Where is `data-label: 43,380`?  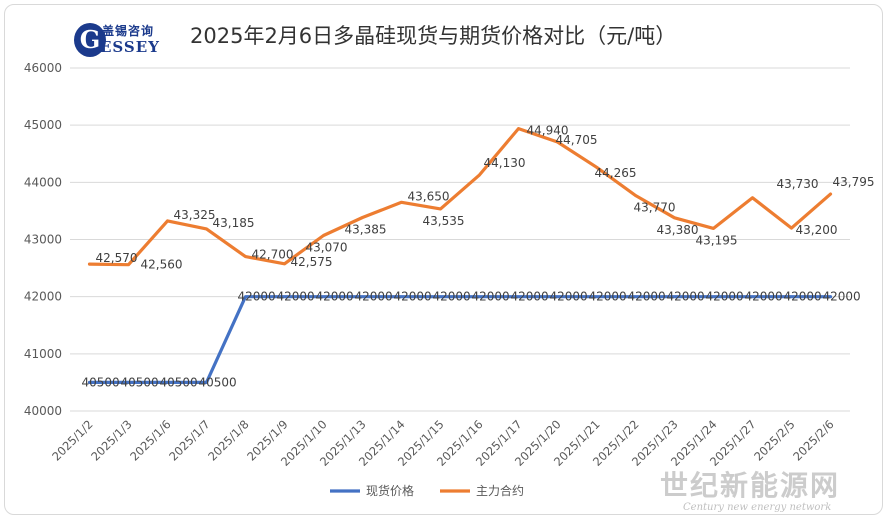
data-label: 43,380 is located at coordinates (678, 230).